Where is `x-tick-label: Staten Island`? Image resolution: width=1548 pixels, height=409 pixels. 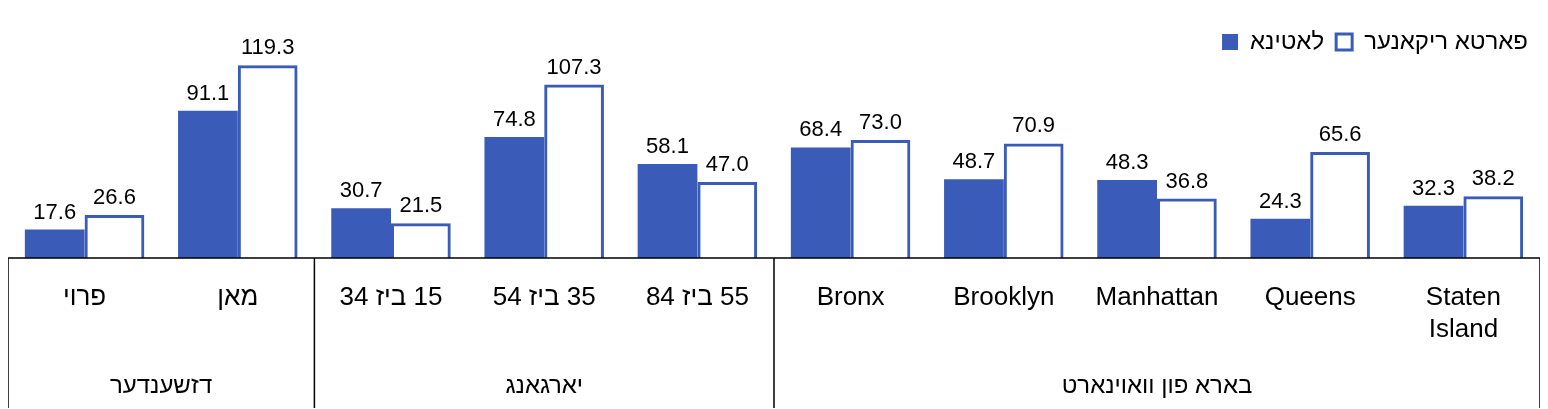
x-tick-label: Staten Island is located at coordinates (1463, 312).